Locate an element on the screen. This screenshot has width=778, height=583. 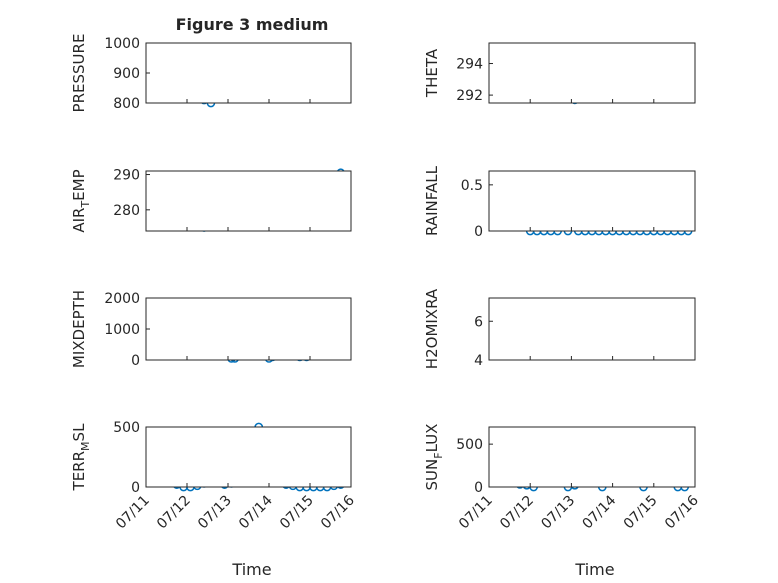
y-tick-label: 0.5 is located at coordinates (472, 186).